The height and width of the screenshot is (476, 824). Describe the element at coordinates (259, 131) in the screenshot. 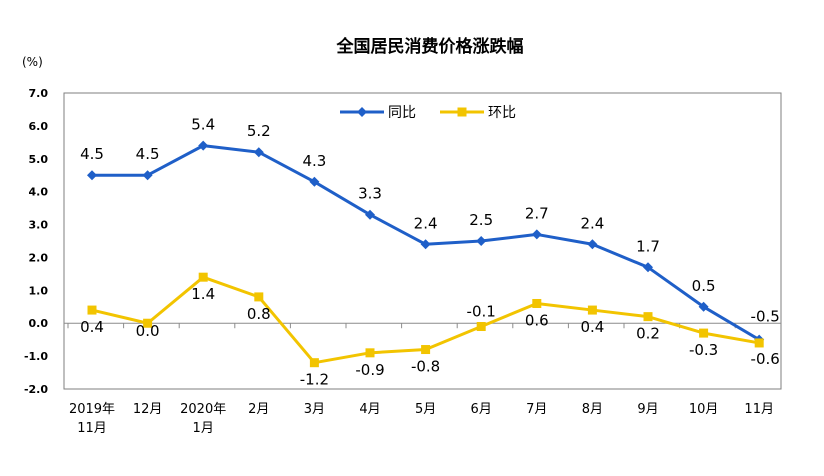

I see `data-label-同比: 5.2` at that location.